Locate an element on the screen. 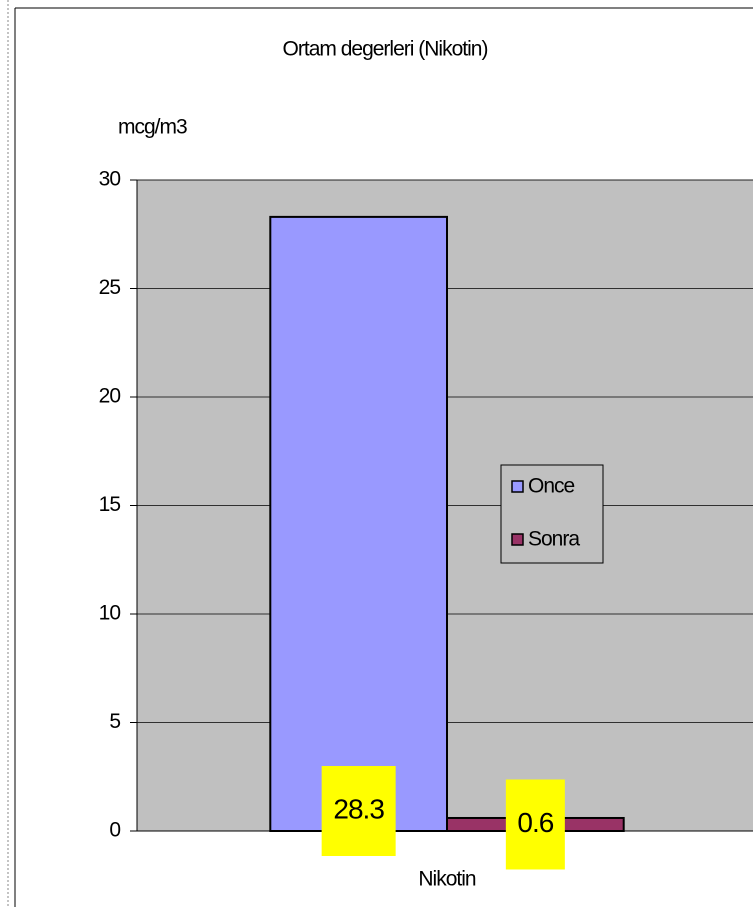 This screenshot has width=753, height=907. legend-label: Sonra is located at coordinates (554, 539).